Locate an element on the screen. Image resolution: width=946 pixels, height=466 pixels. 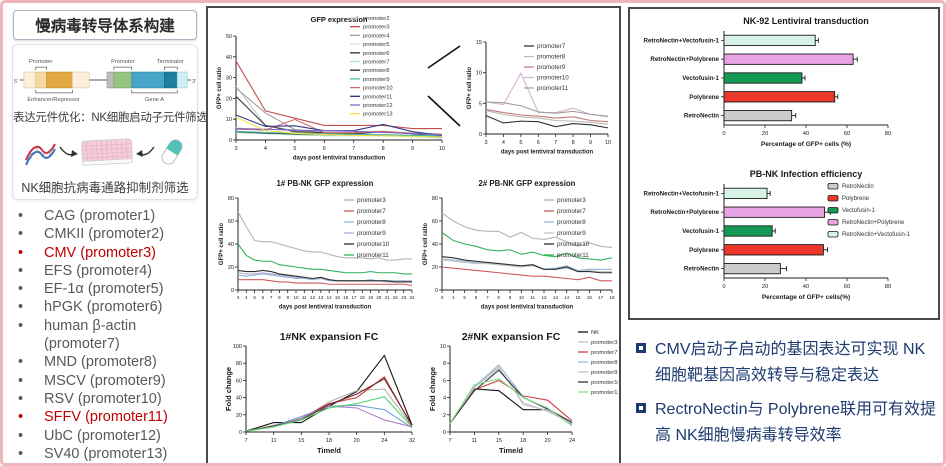
svg-text: Fold change is located at coordinates (228, 389).